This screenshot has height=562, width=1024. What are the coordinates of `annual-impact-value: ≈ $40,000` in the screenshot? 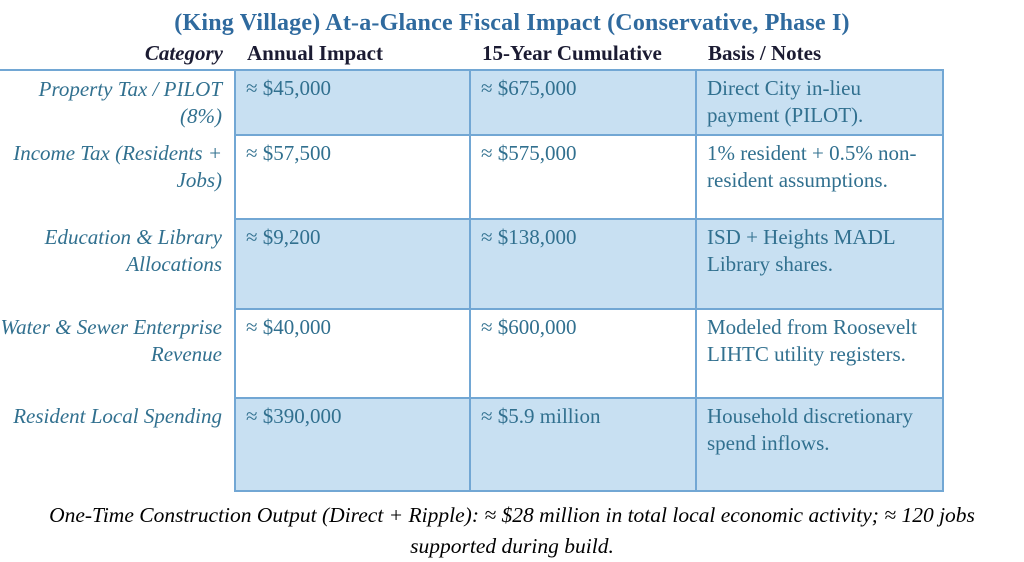 It's located at (352, 353).